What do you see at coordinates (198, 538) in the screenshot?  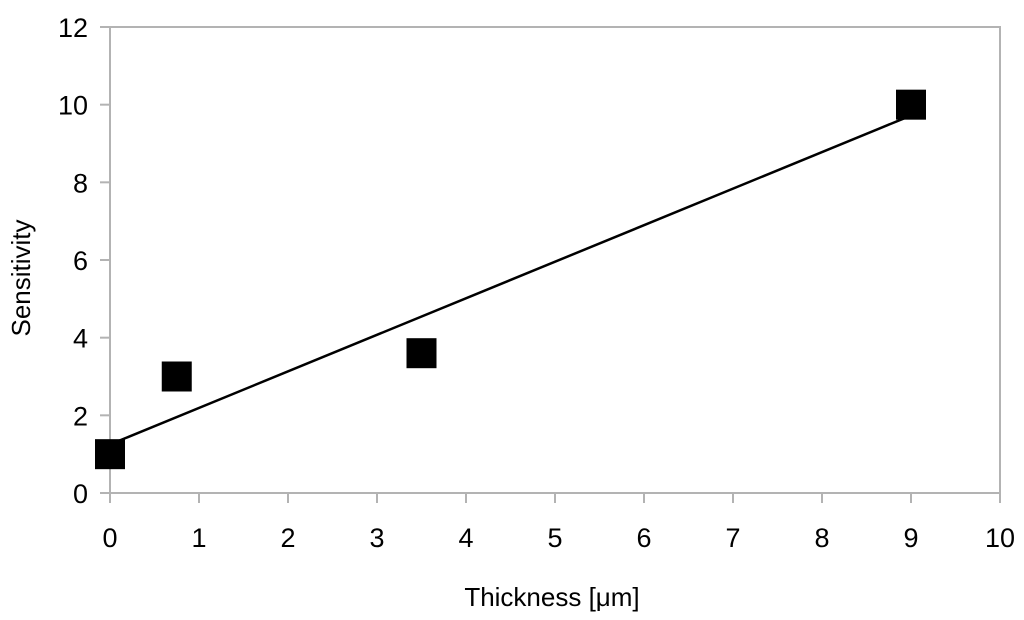 I see `x-tick-label: 1` at bounding box center [198, 538].